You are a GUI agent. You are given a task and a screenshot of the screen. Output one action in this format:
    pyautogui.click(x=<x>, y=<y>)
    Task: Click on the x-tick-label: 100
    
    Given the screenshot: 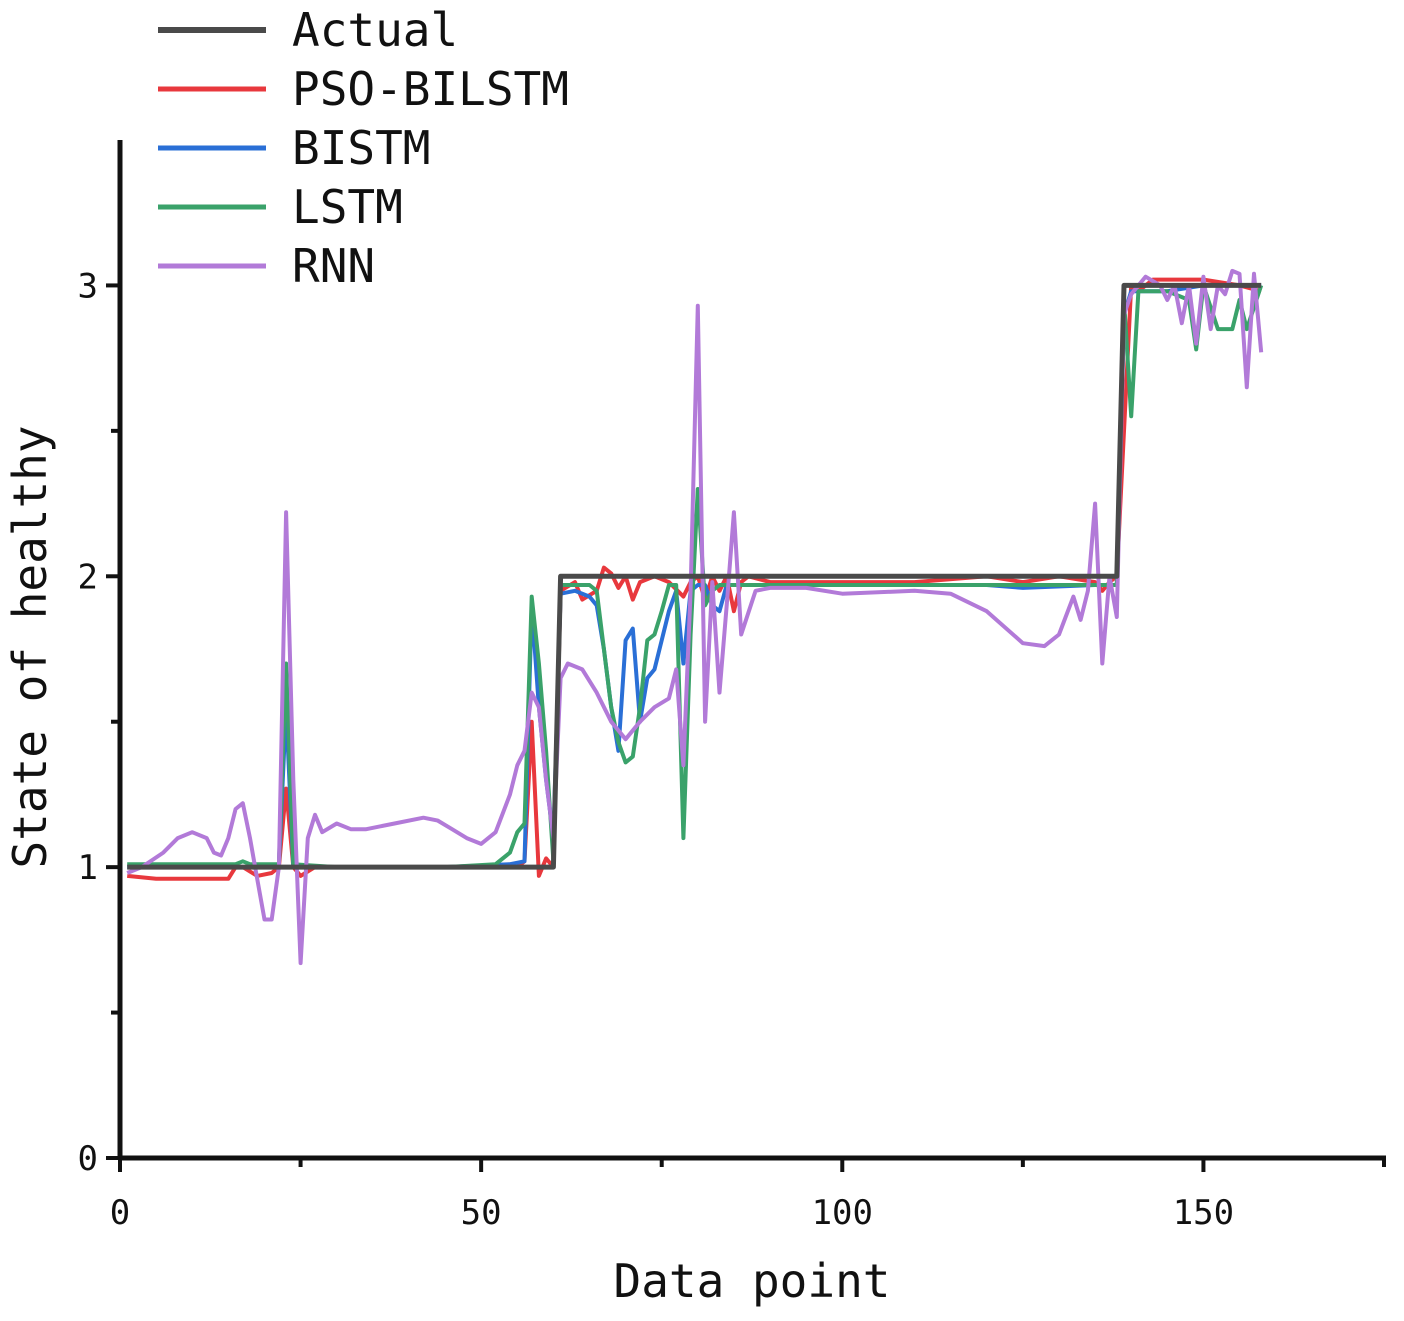 What is the action you would take?
    pyautogui.click(x=842, y=1213)
    